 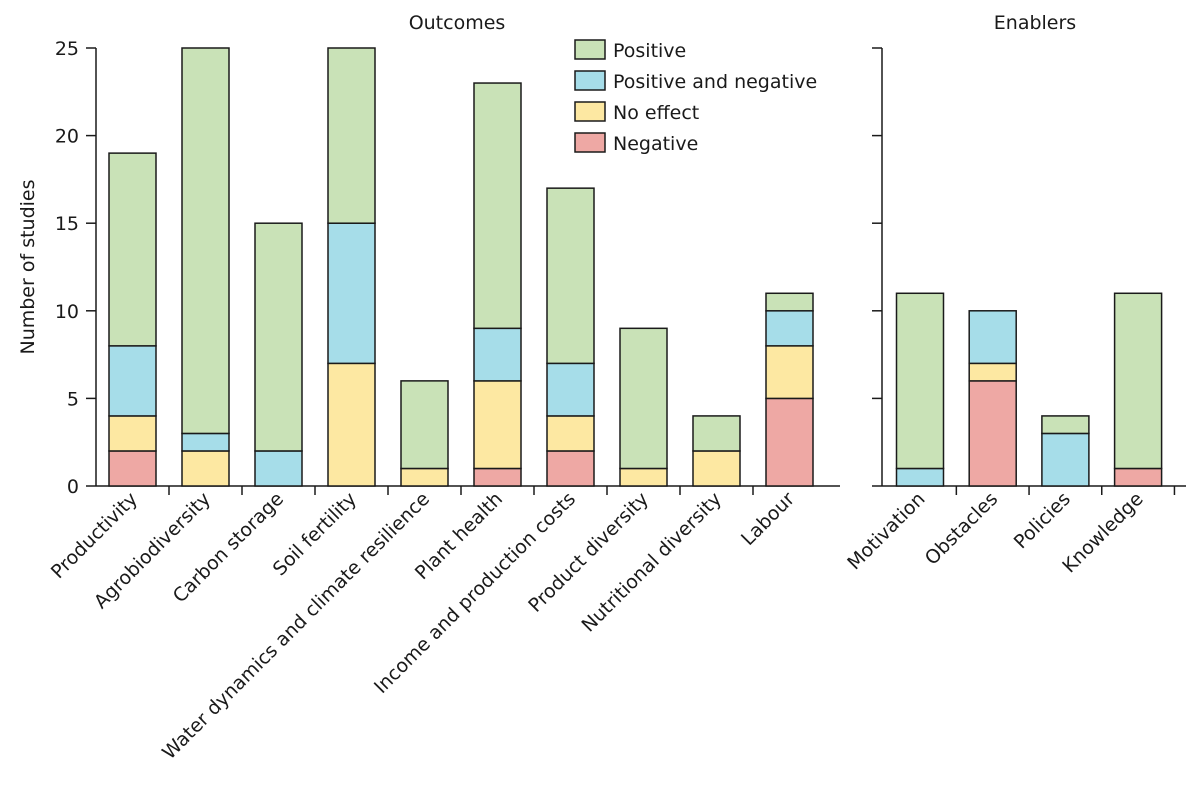 I want to click on legend-swatch-positive-and-negative, so click(x=590, y=80).